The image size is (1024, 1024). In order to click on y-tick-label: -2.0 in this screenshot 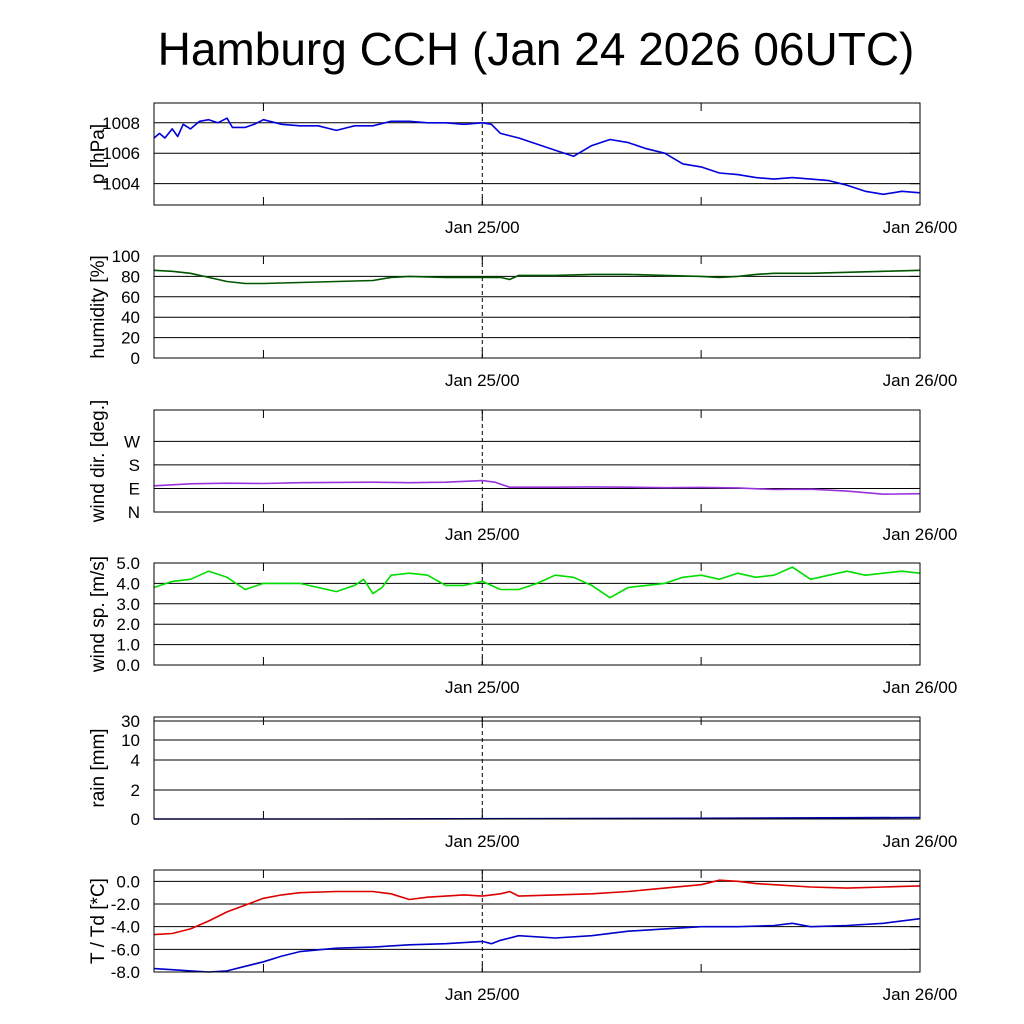, I will do `click(125, 904)`.